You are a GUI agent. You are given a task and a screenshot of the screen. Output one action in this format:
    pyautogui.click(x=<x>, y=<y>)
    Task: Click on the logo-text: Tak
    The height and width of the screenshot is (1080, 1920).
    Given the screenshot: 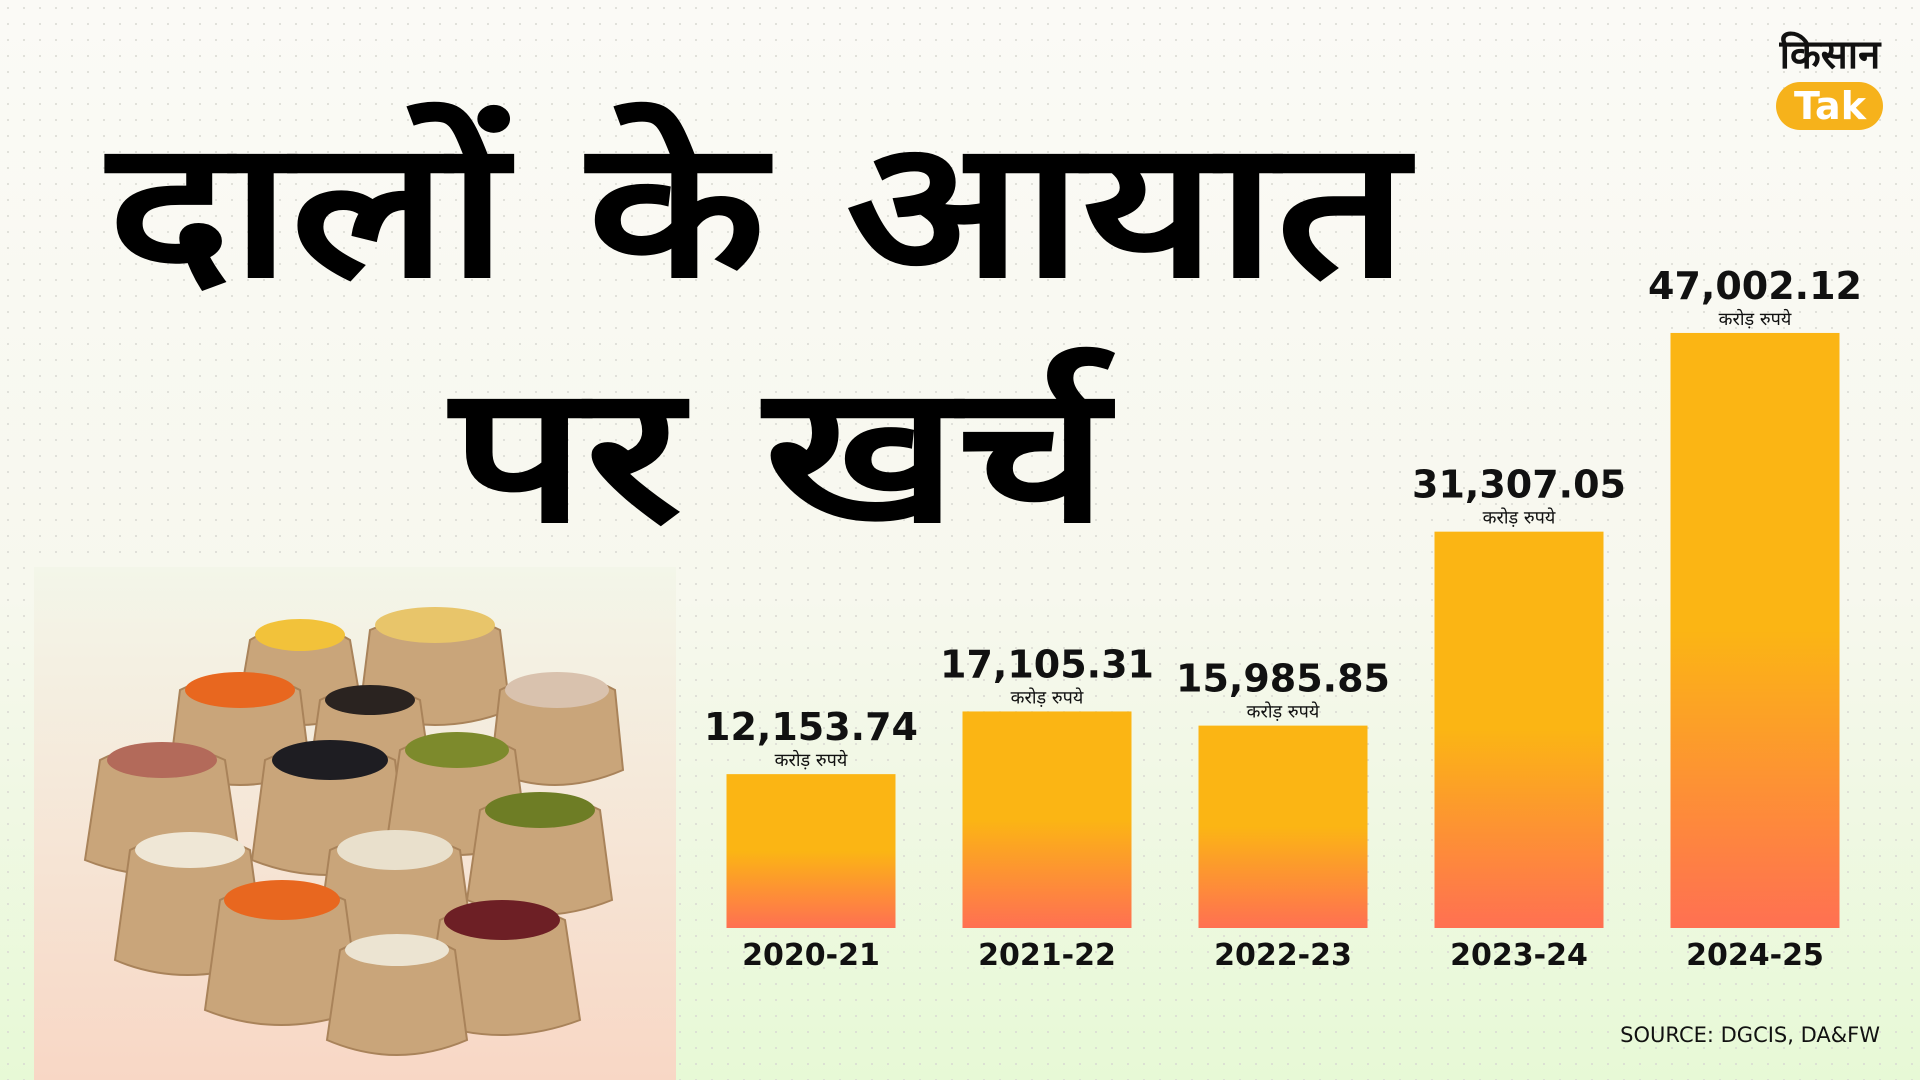 What is the action you would take?
    pyautogui.click(x=1830, y=106)
    